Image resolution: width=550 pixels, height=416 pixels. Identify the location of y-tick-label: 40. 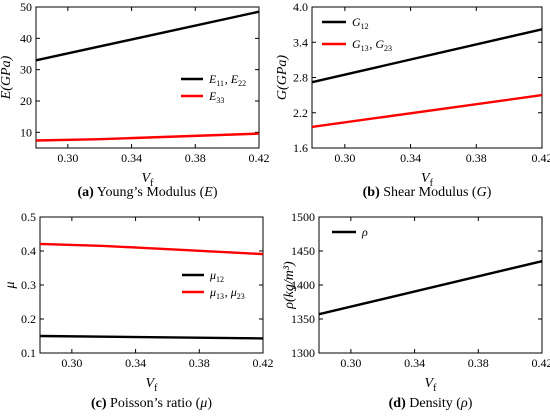
(26, 38).